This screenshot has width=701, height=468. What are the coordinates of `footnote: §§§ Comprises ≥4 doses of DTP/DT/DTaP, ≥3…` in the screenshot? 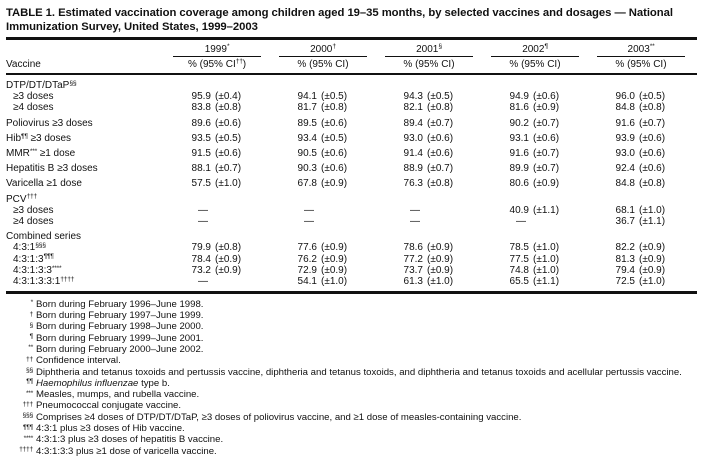 It's located at (350, 417).